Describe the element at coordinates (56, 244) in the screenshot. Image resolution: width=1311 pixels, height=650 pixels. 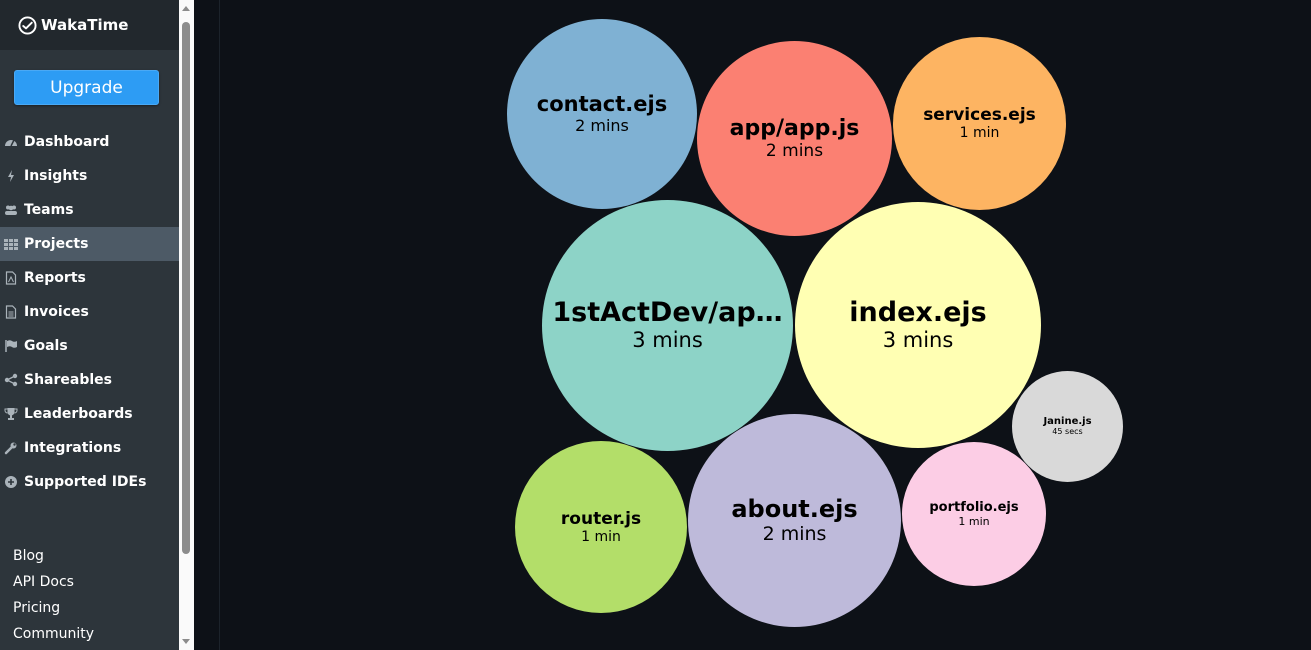
I see `nav-label: Projects` at that location.